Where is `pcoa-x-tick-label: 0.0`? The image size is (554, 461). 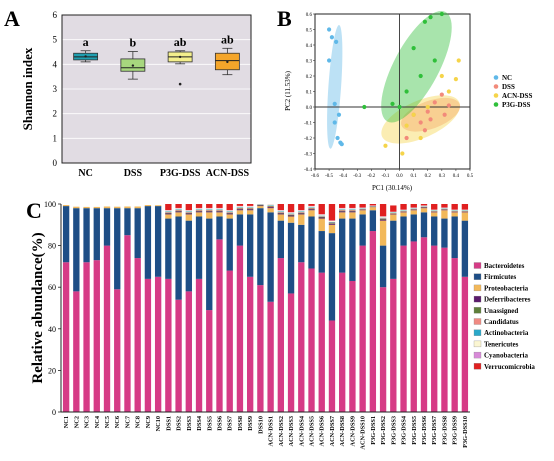 pcoa-x-tick-label: 0.0 is located at coordinates (399, 176).